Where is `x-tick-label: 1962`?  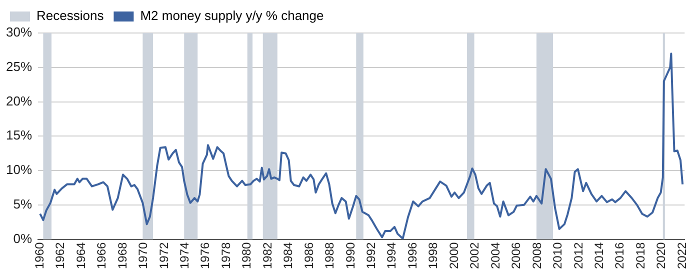
x-tick-label: 1962 is located at coordinates (60, 256).